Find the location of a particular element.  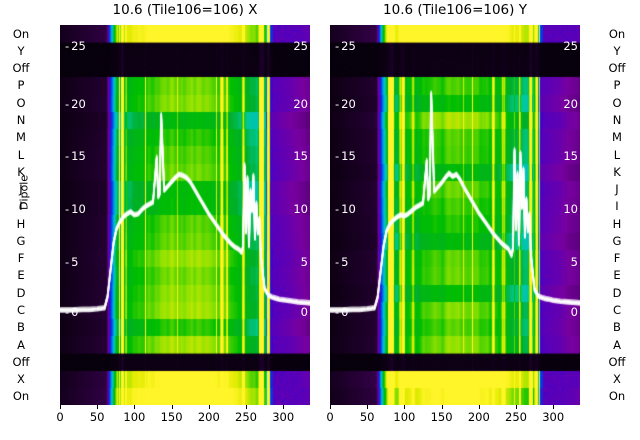

category-label-left-o: O is located at coordinates (21, 102).